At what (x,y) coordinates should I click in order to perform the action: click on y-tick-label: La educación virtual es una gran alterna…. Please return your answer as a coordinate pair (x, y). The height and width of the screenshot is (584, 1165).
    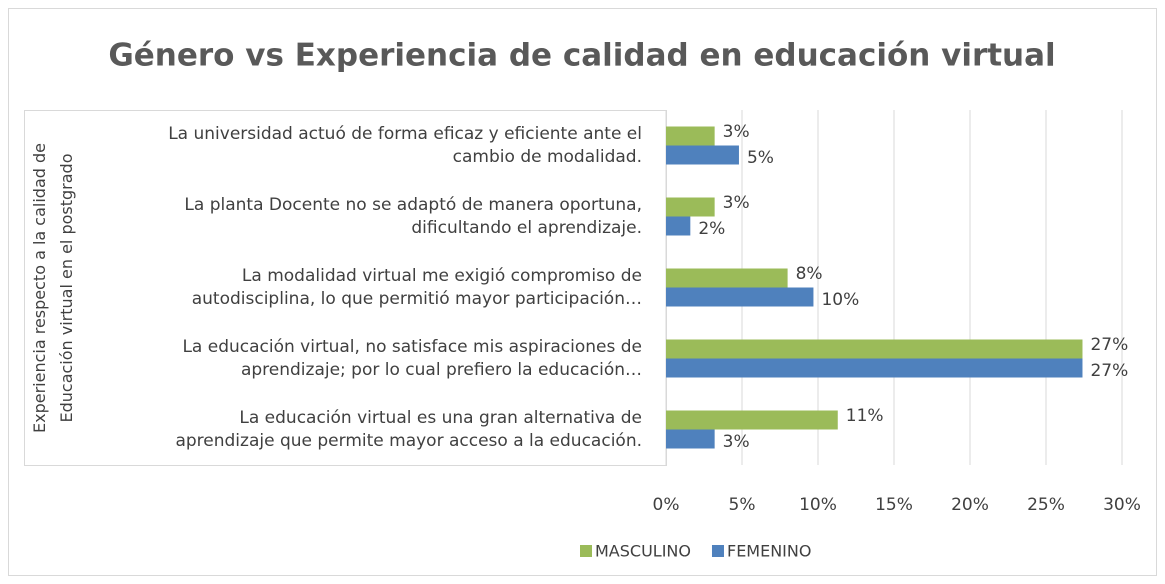
    Looking at the image, I should click on (408, 429).